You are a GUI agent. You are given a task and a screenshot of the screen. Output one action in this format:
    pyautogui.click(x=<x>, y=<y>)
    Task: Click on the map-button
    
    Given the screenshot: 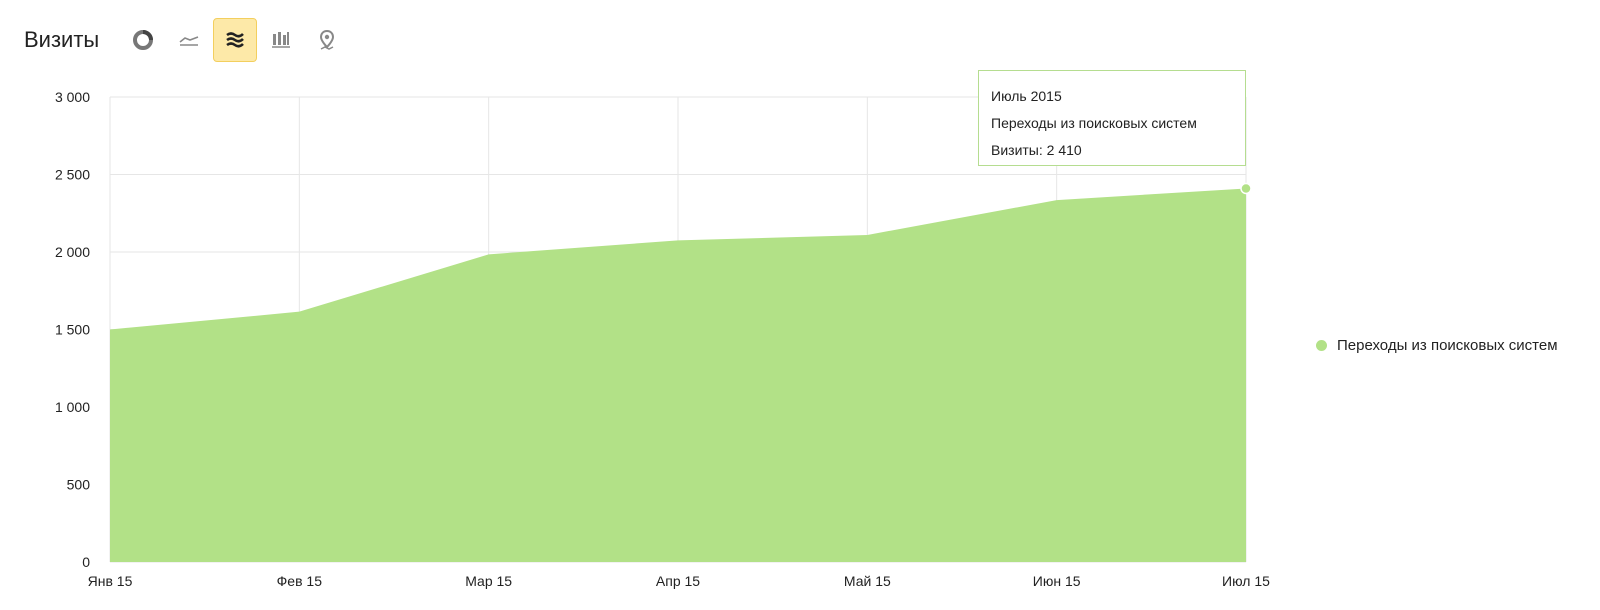 What is the action you would take?
    pyautogui.click(x=327, y=40)
    